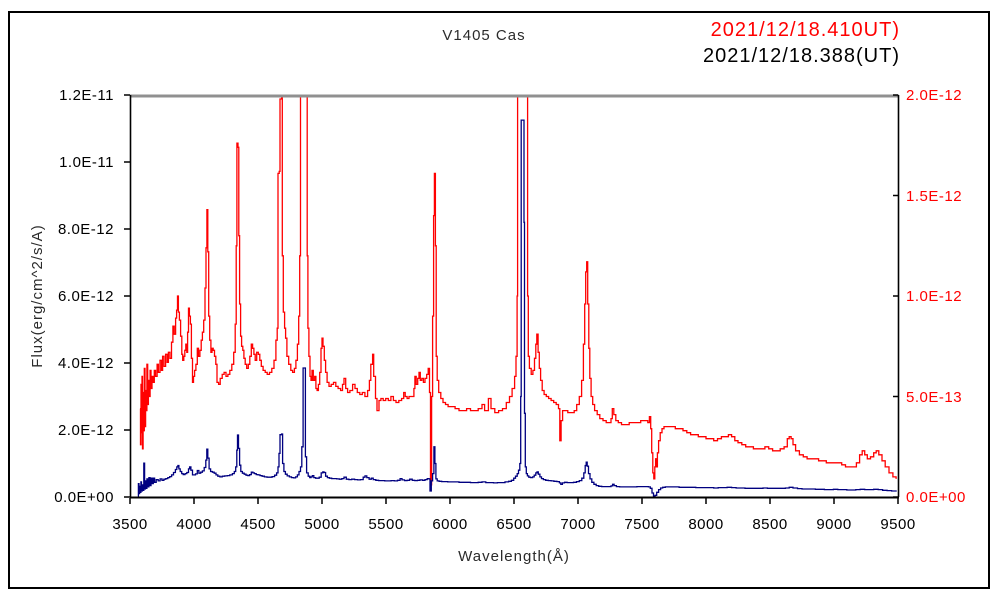 The height and width of the screenshot is (600, 1000). What do you see at coordinates (484, 35) in the screenshot?
I see `chart-title: V1405 Cas` at bounding box center [484, 35].